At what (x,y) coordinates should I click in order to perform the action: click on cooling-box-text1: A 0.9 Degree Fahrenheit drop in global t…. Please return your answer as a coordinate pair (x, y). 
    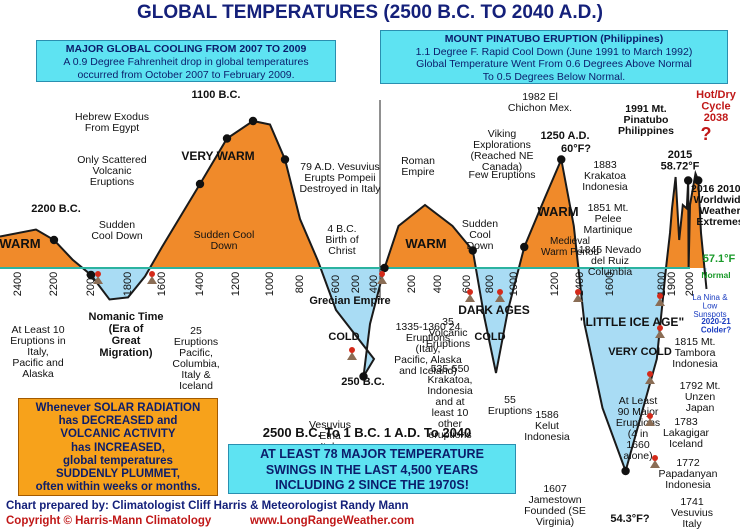
    Looking at the image, I should click on (186, 62).